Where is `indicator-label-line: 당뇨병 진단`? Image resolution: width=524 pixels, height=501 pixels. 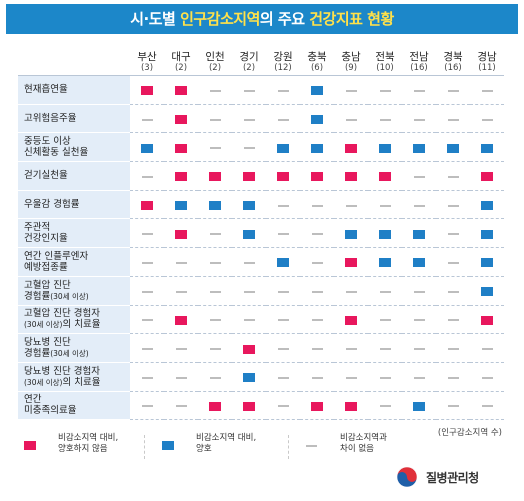 indicator-label-line: 당뇨병 진단 is located at coordinates (47, 343).